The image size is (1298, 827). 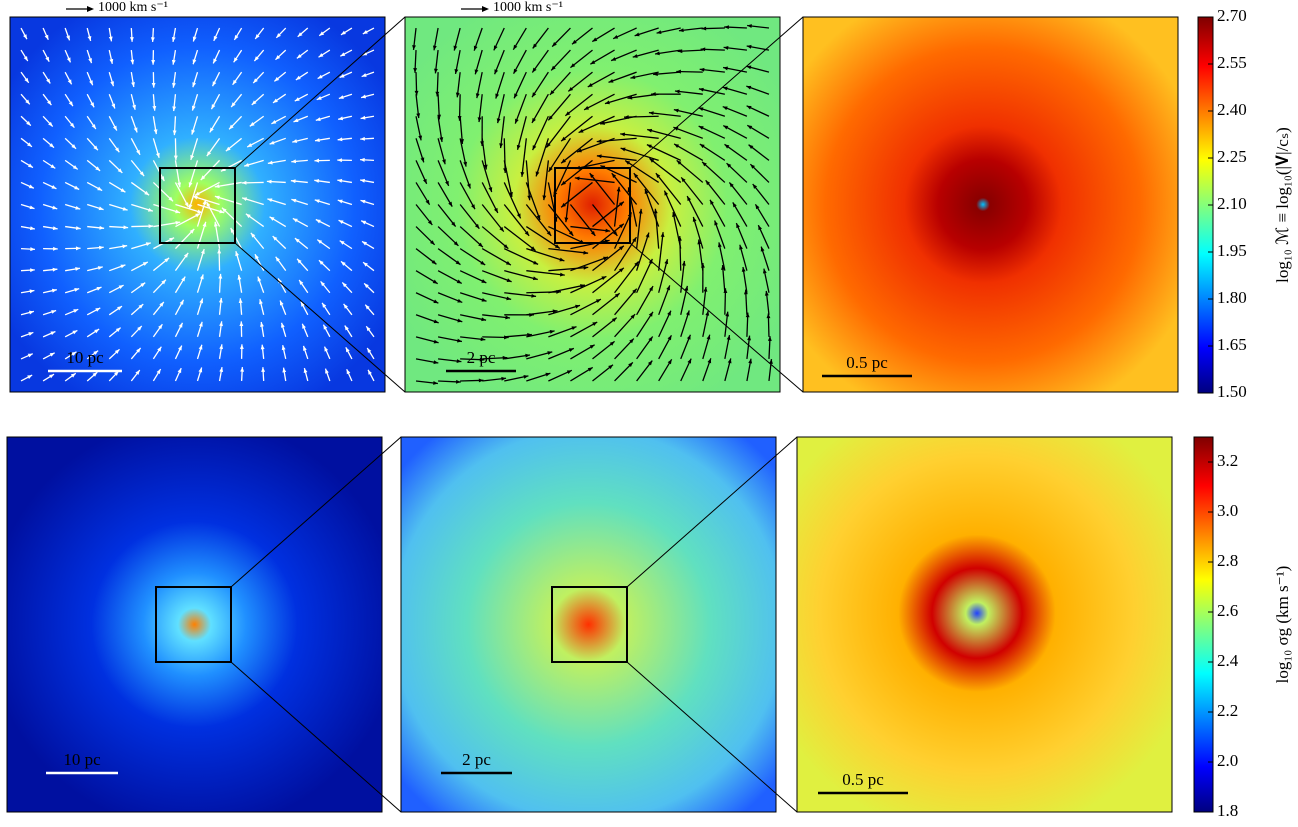 What do you see at coordinates (1232, 15) in the screenshot?
I see `colorbar-tick-label: 2.70` at bounding box center [1232, 15].